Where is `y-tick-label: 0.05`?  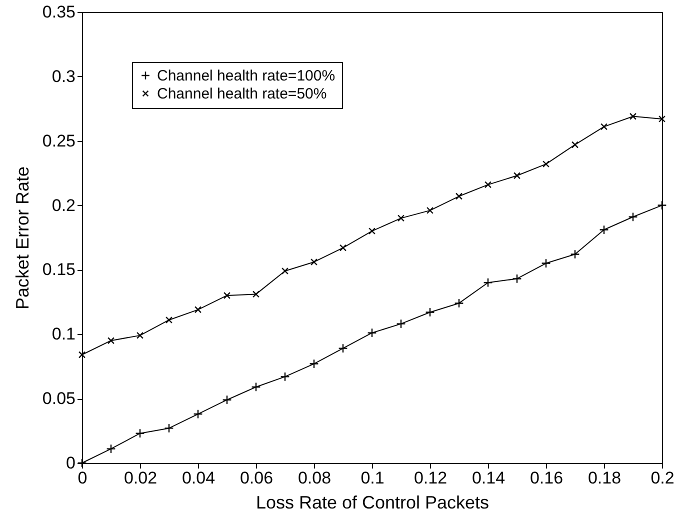 y-tick-label: 0.05 is located at coordinates (59, 398).